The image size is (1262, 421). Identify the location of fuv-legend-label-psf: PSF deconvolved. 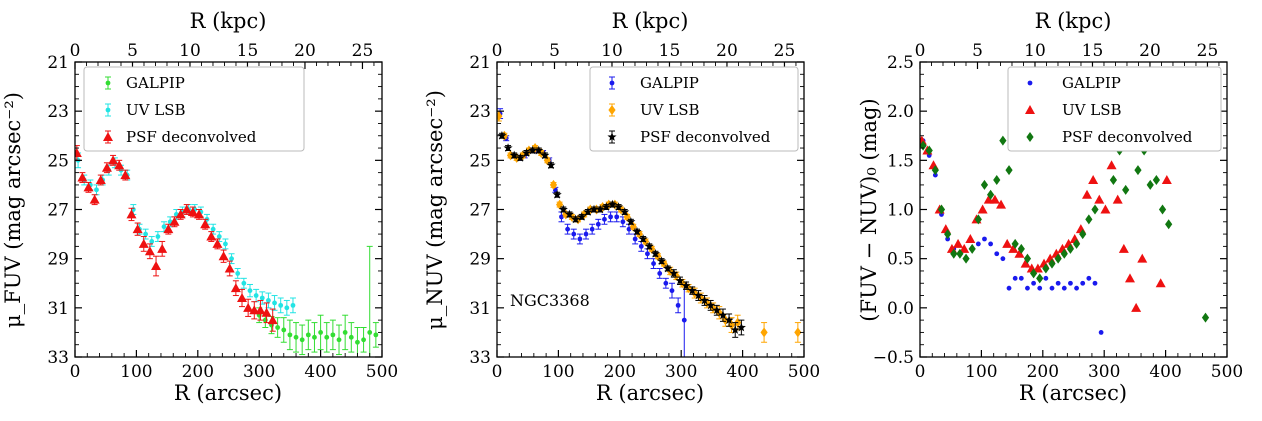
(191, 137).